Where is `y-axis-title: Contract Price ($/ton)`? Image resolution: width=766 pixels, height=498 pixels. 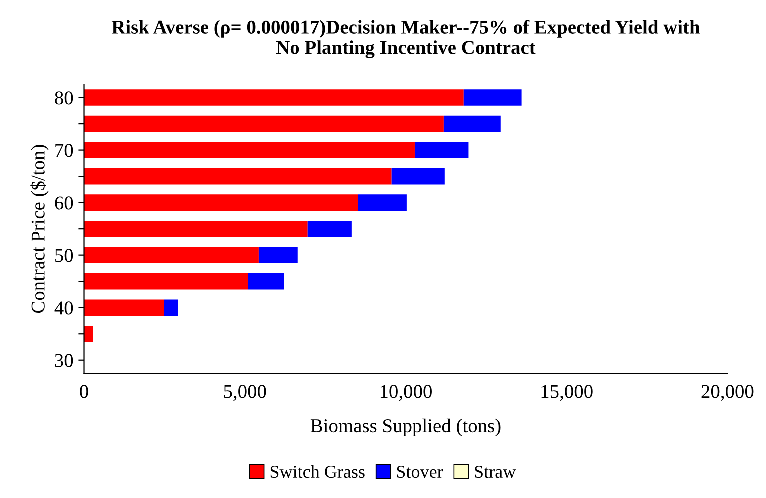 y-axis-title: Contract Price ($/ton) is located at coordinates (39, 229).